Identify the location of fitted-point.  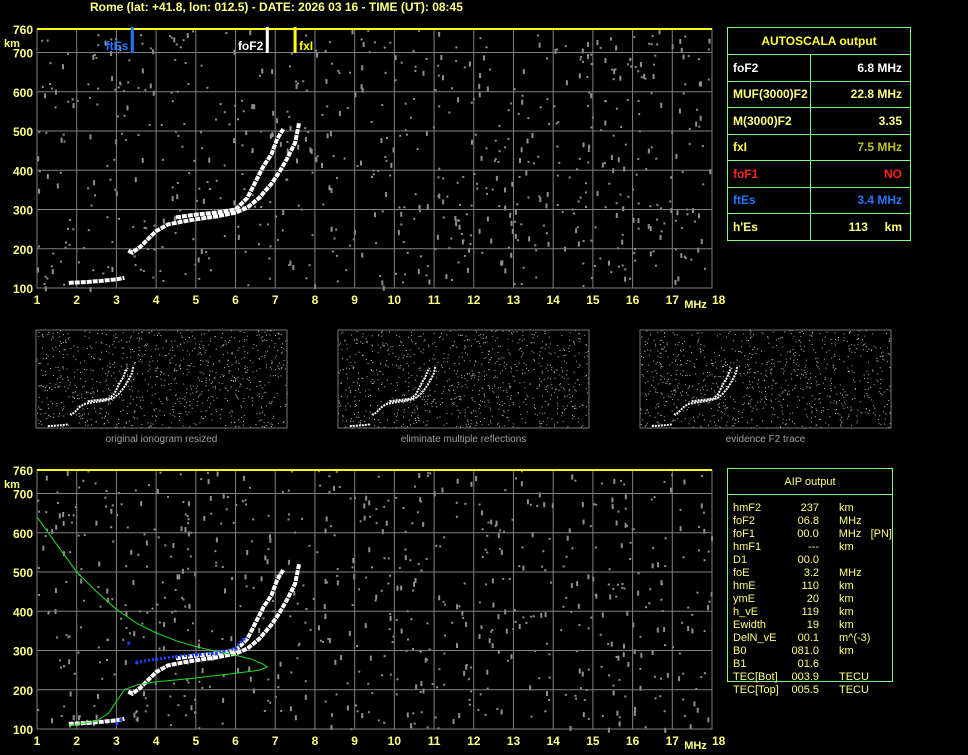
(236, 649).